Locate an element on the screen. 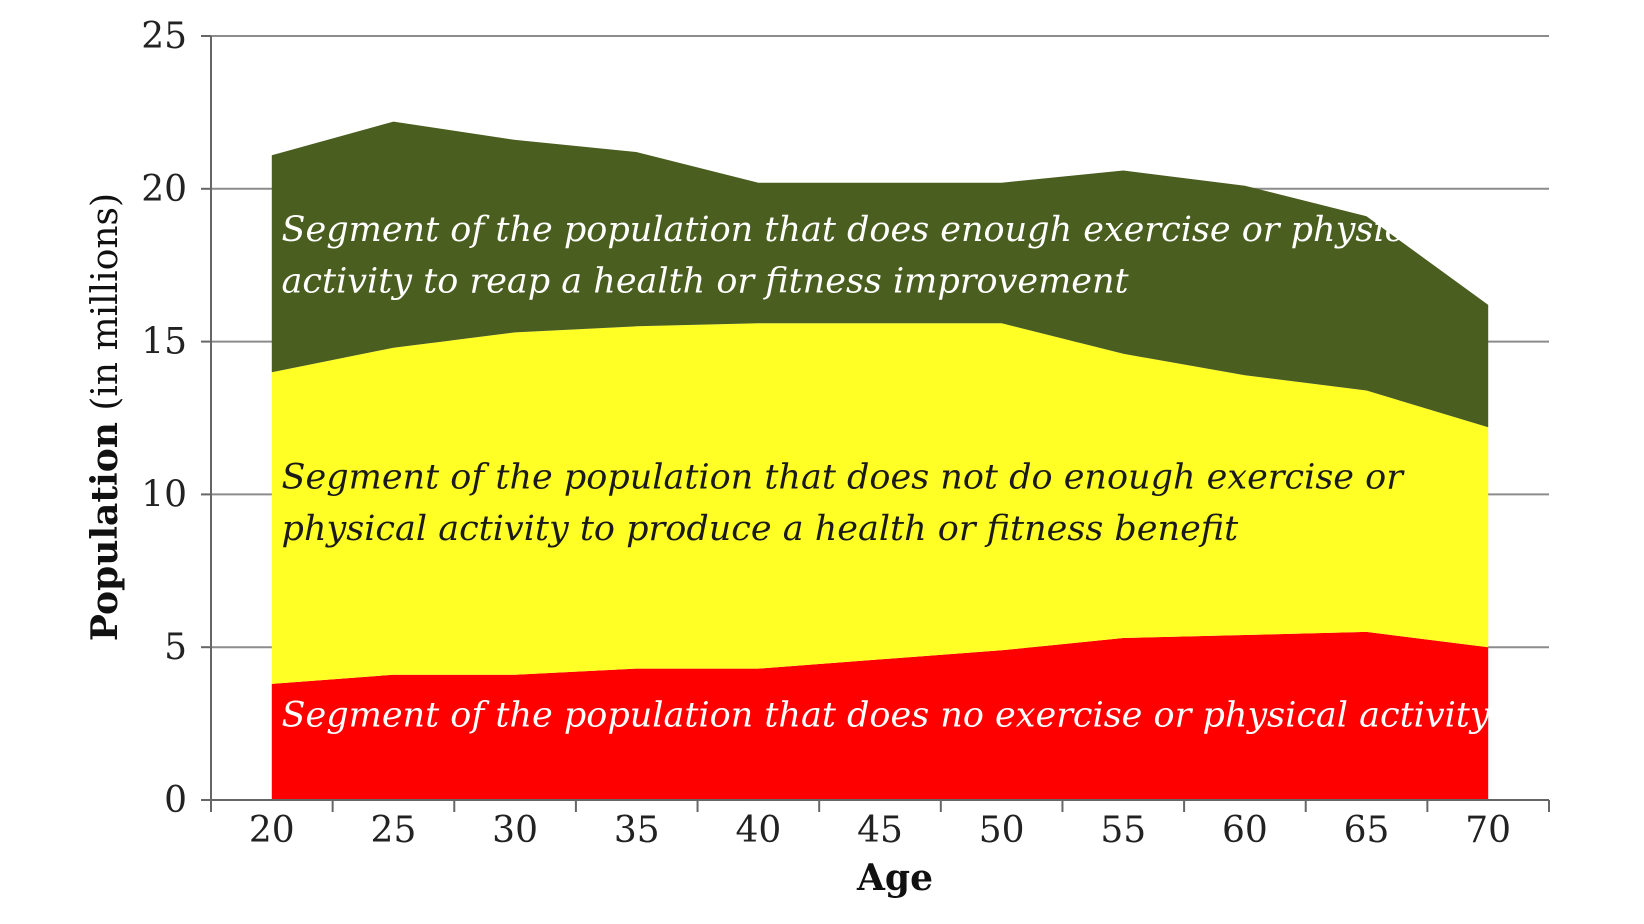 The width and height of the screenshot is (1644, 924). y-axis-title: Population (in millions) is located at coordinates (105, 417).